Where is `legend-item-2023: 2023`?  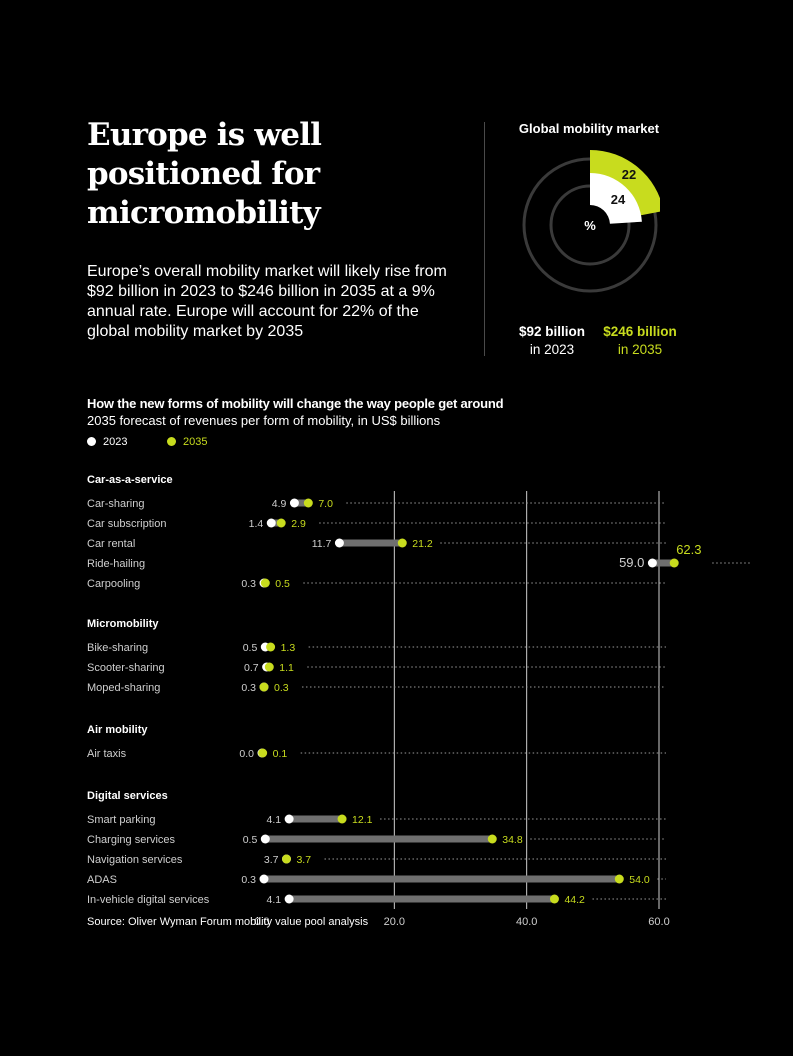 legend-item-2023: 2023 is located at coordinates (107, 442).